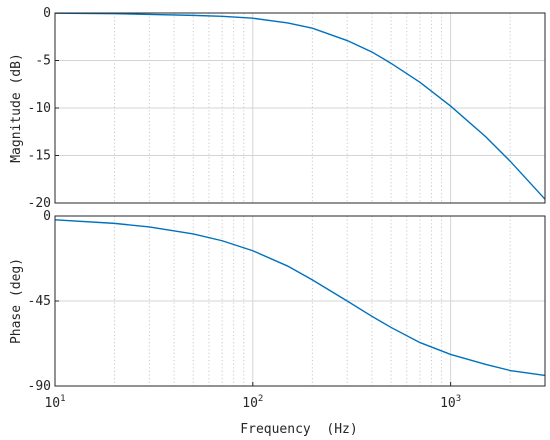 This screenshot has width=550, height=440. I want to click on y-tick-label: -10, so click(39, 108).